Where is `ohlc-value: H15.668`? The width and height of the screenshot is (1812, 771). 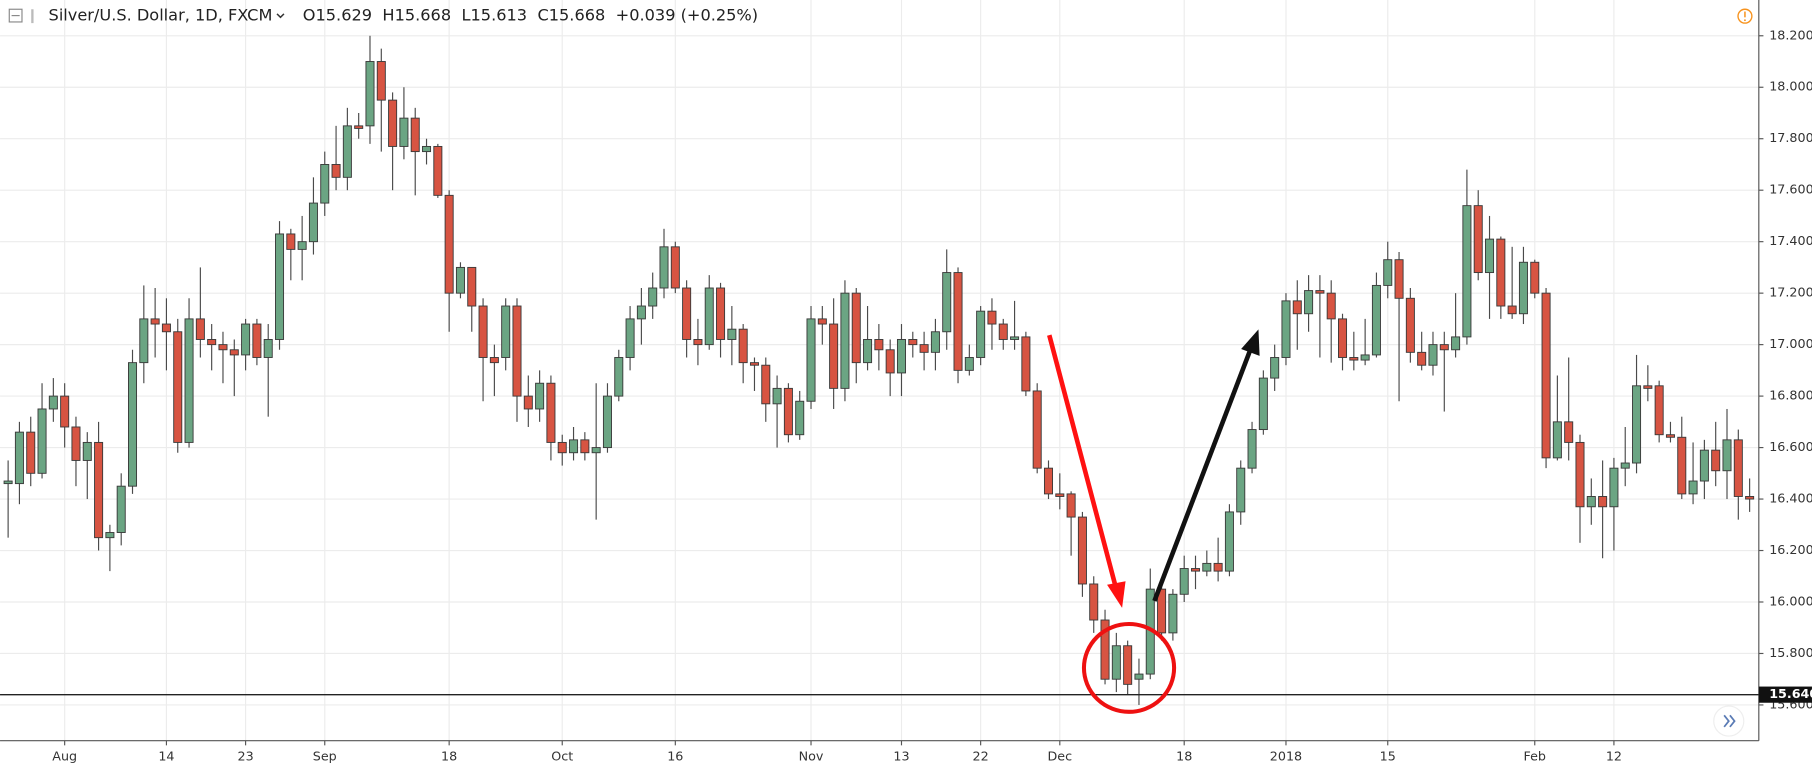
ohlc-value: H15.668 is located at coordinates (416, 15).